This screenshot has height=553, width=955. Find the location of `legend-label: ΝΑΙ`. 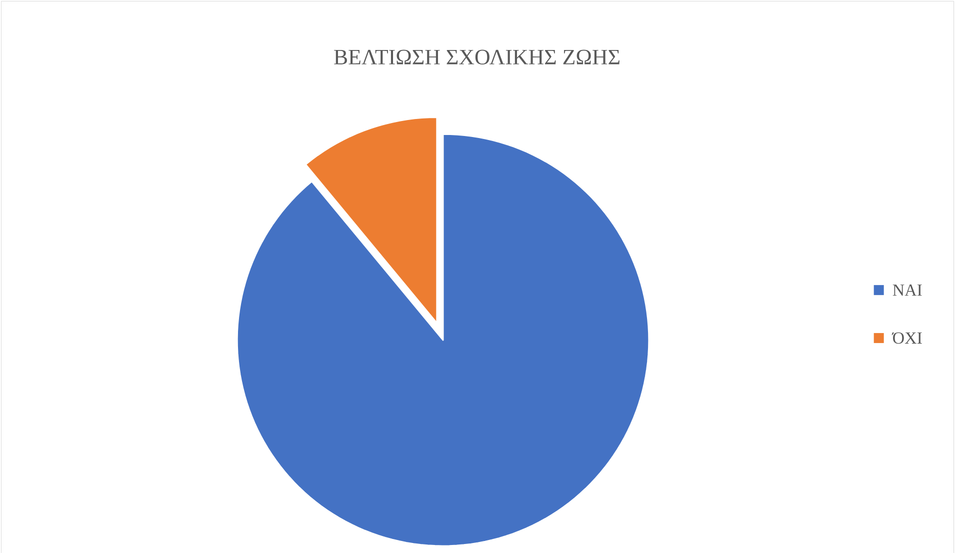

legend-label: ΝΑΙ is located at coordinates (907, 290).